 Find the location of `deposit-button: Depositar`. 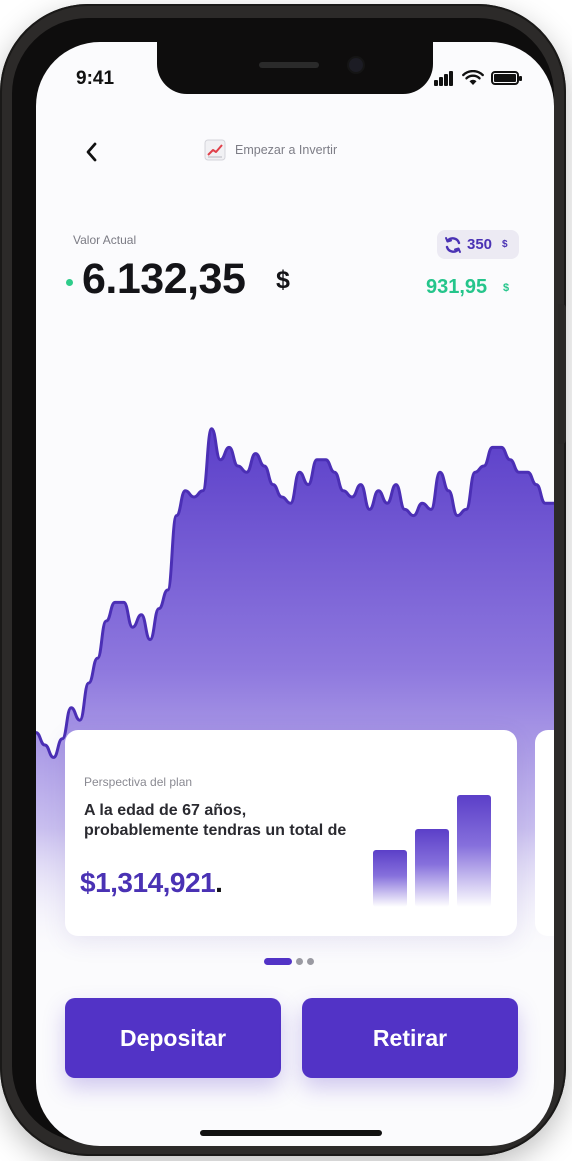

deposit-button: Depositar is located at coordinates (173, 1038).